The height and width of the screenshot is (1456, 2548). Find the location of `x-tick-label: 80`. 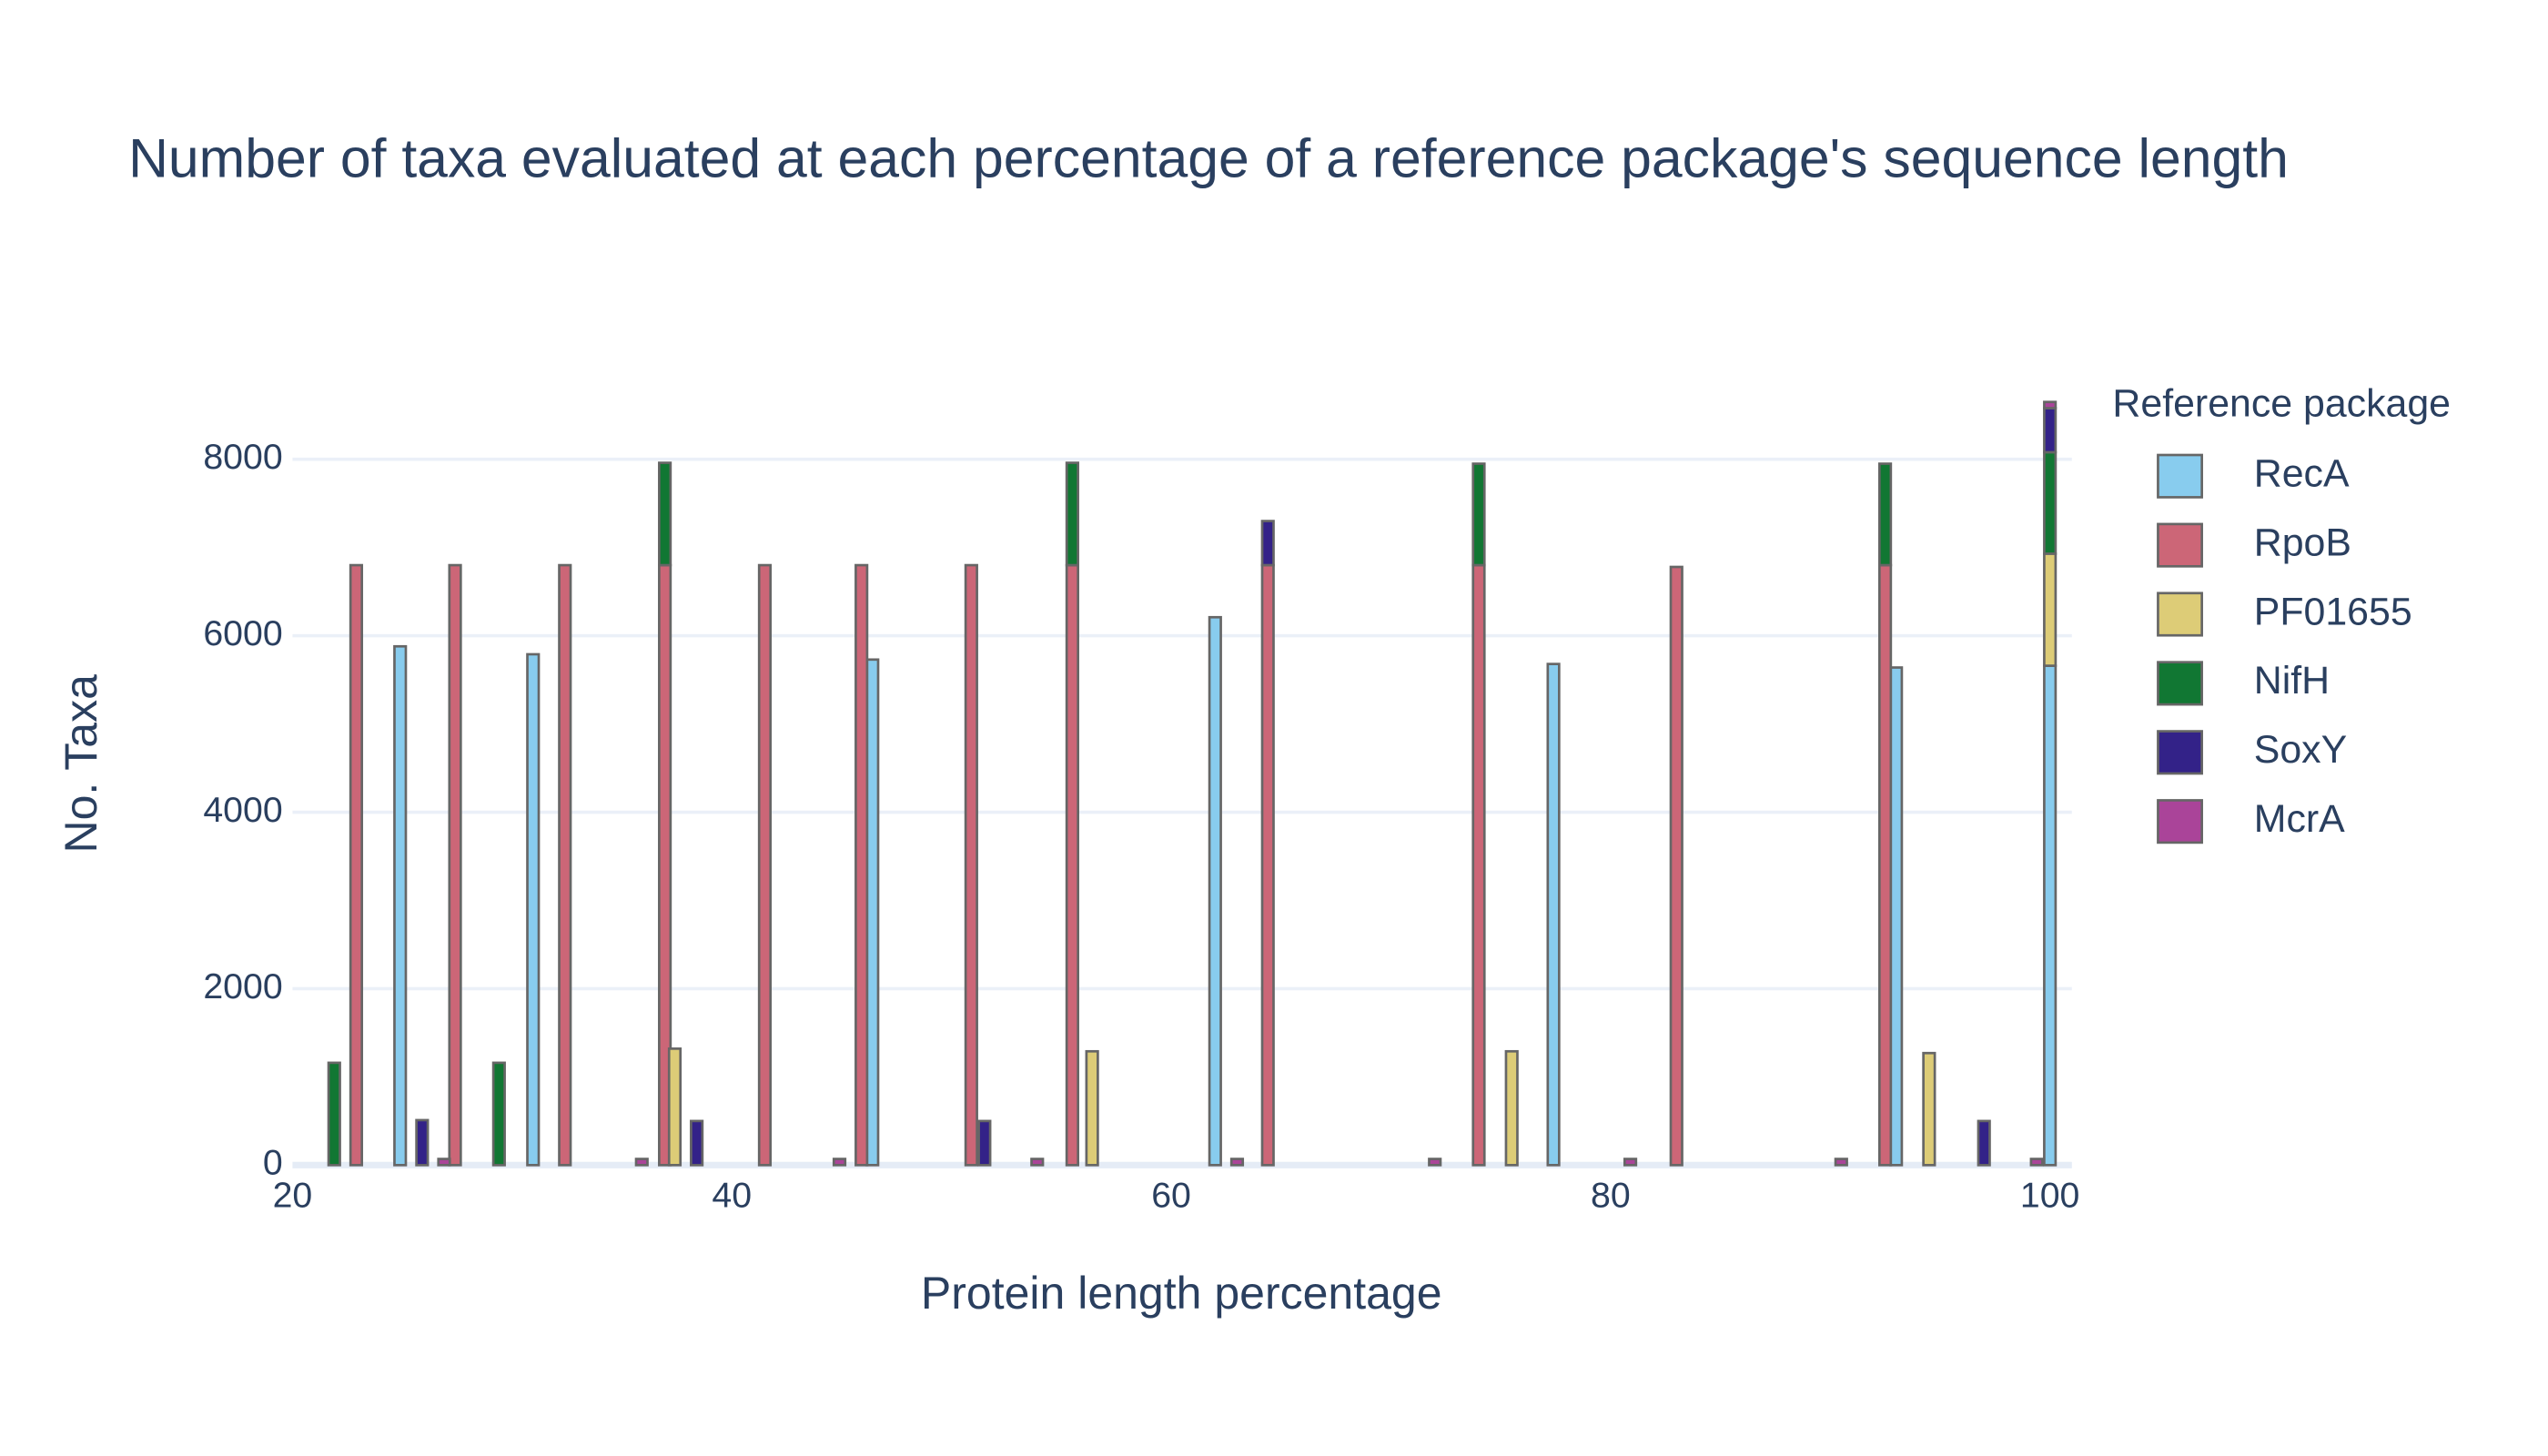

x-tick-label: 80 is located at coordinates (1611, 1195).